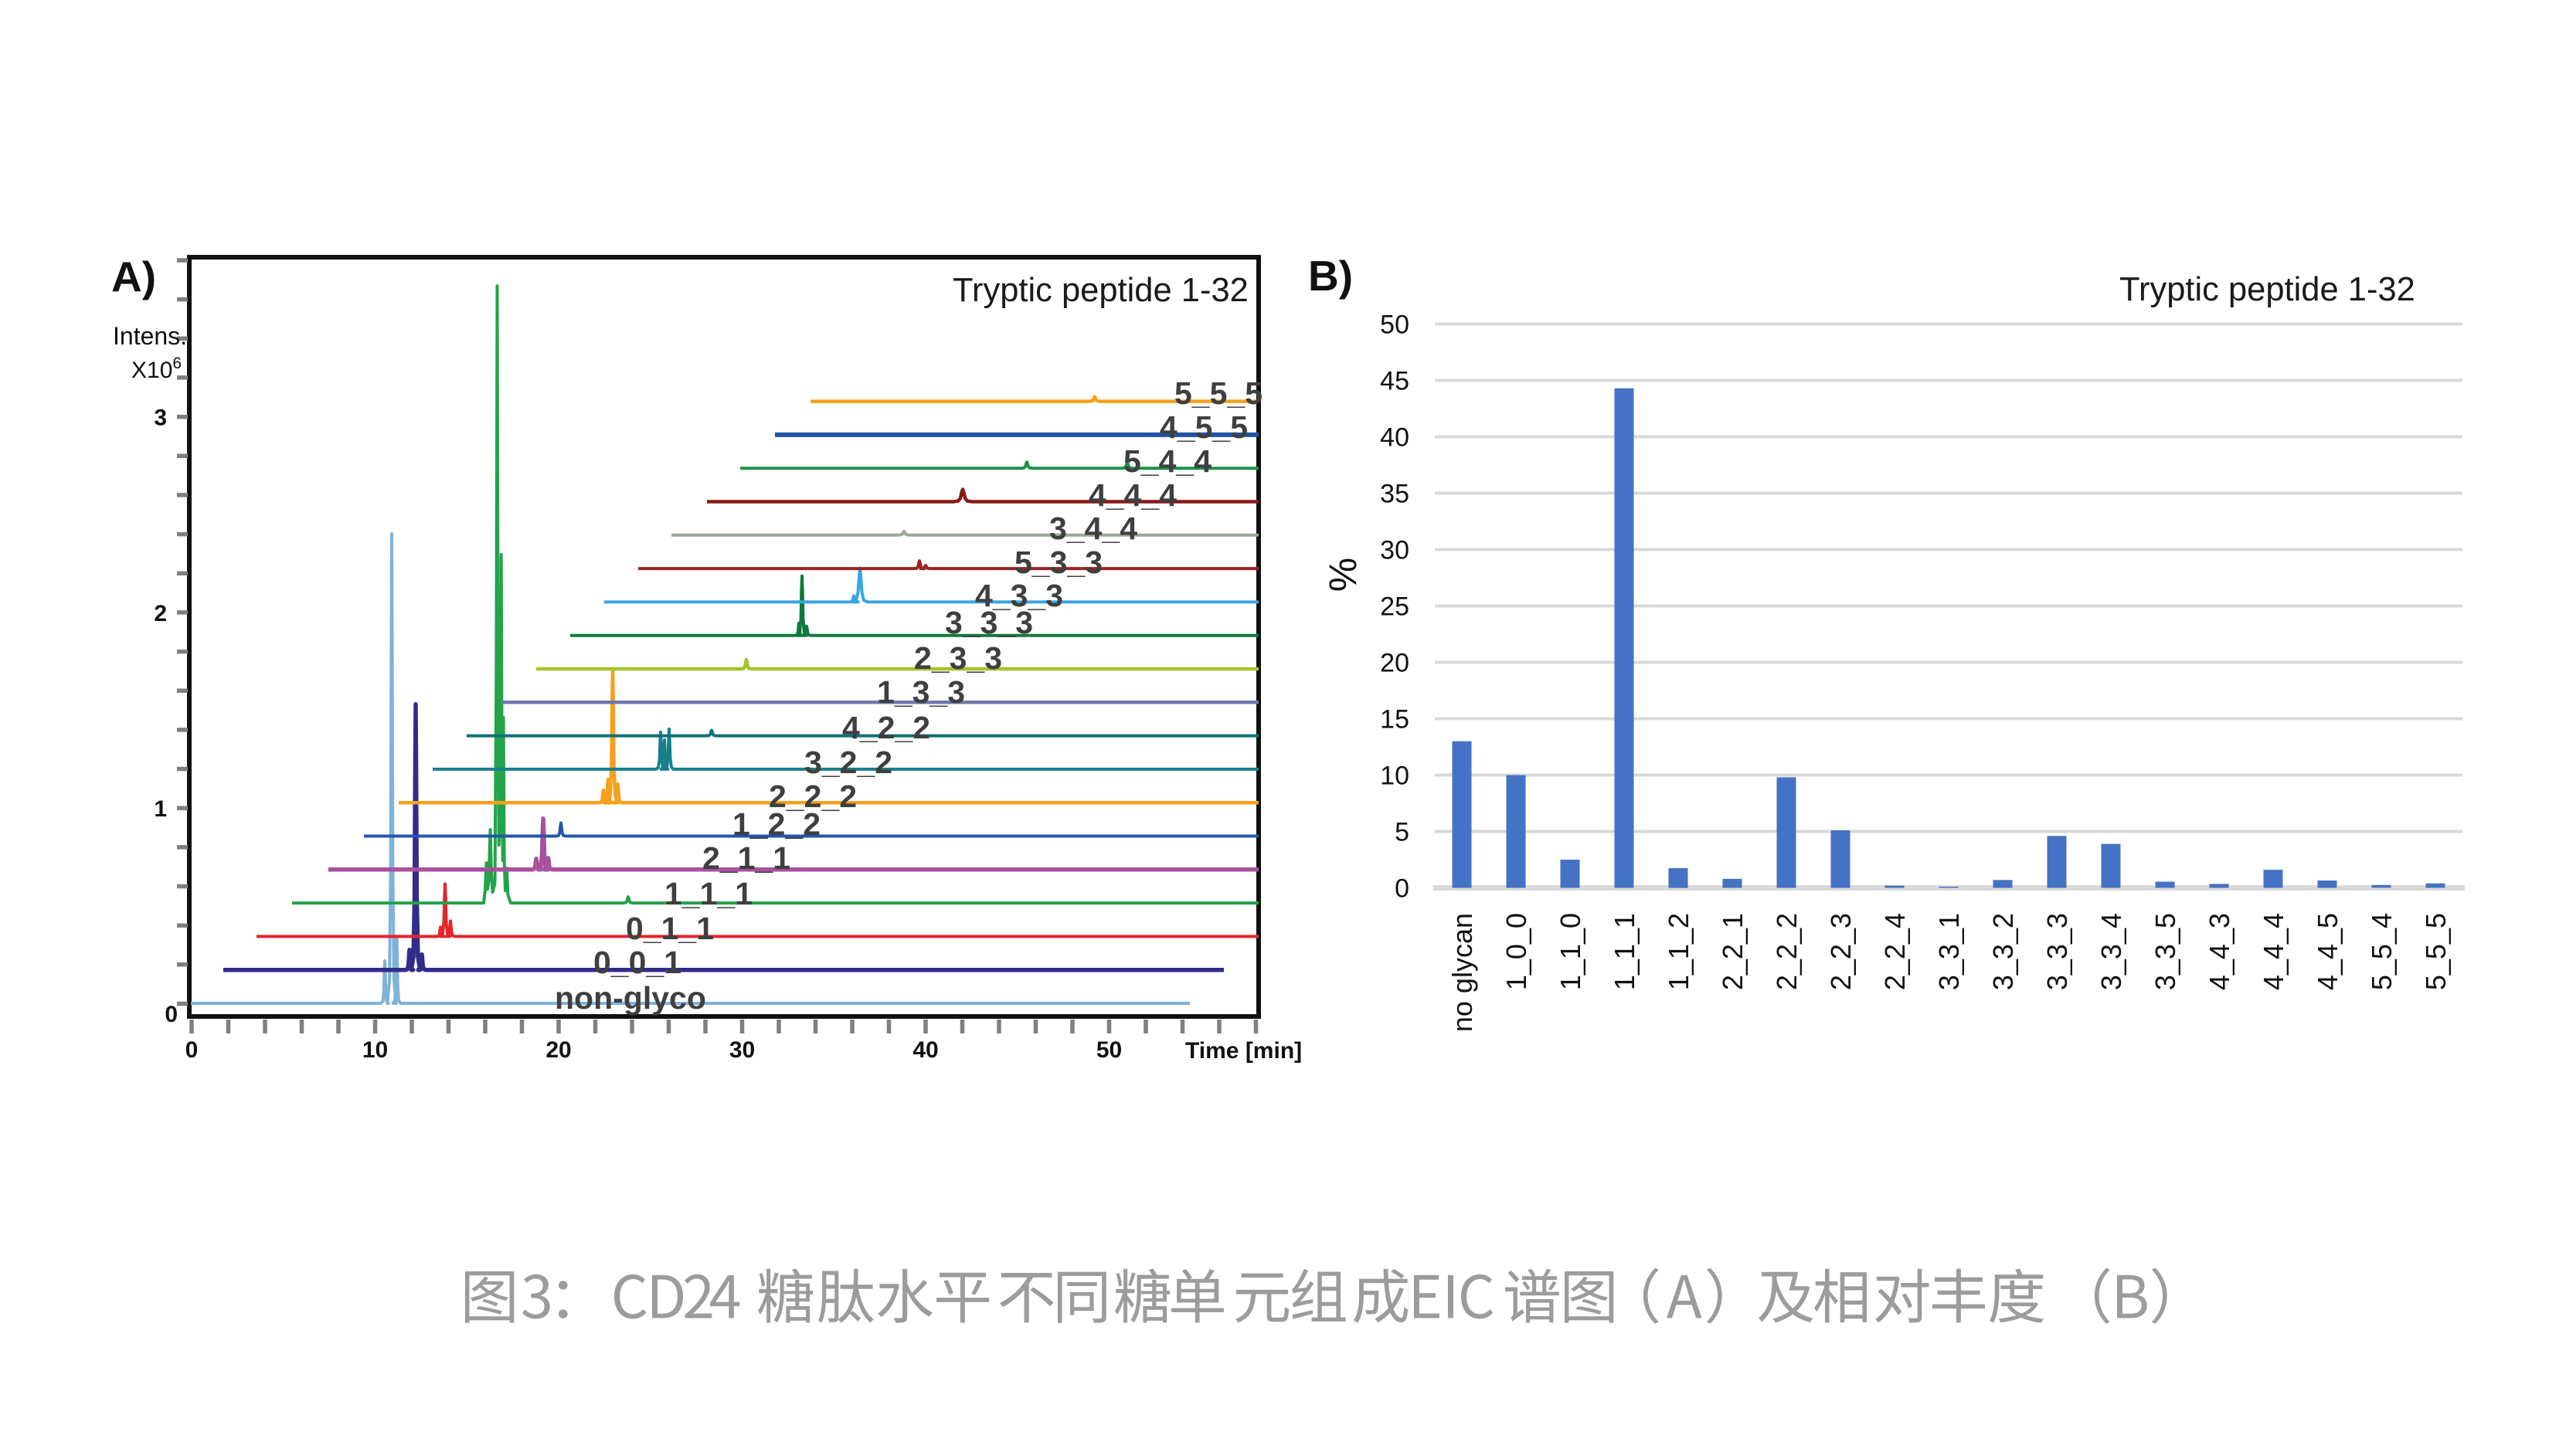  Describe the element at coordinates (1394, 720) in the screenshot. I see `svg-text: 15` at that location.